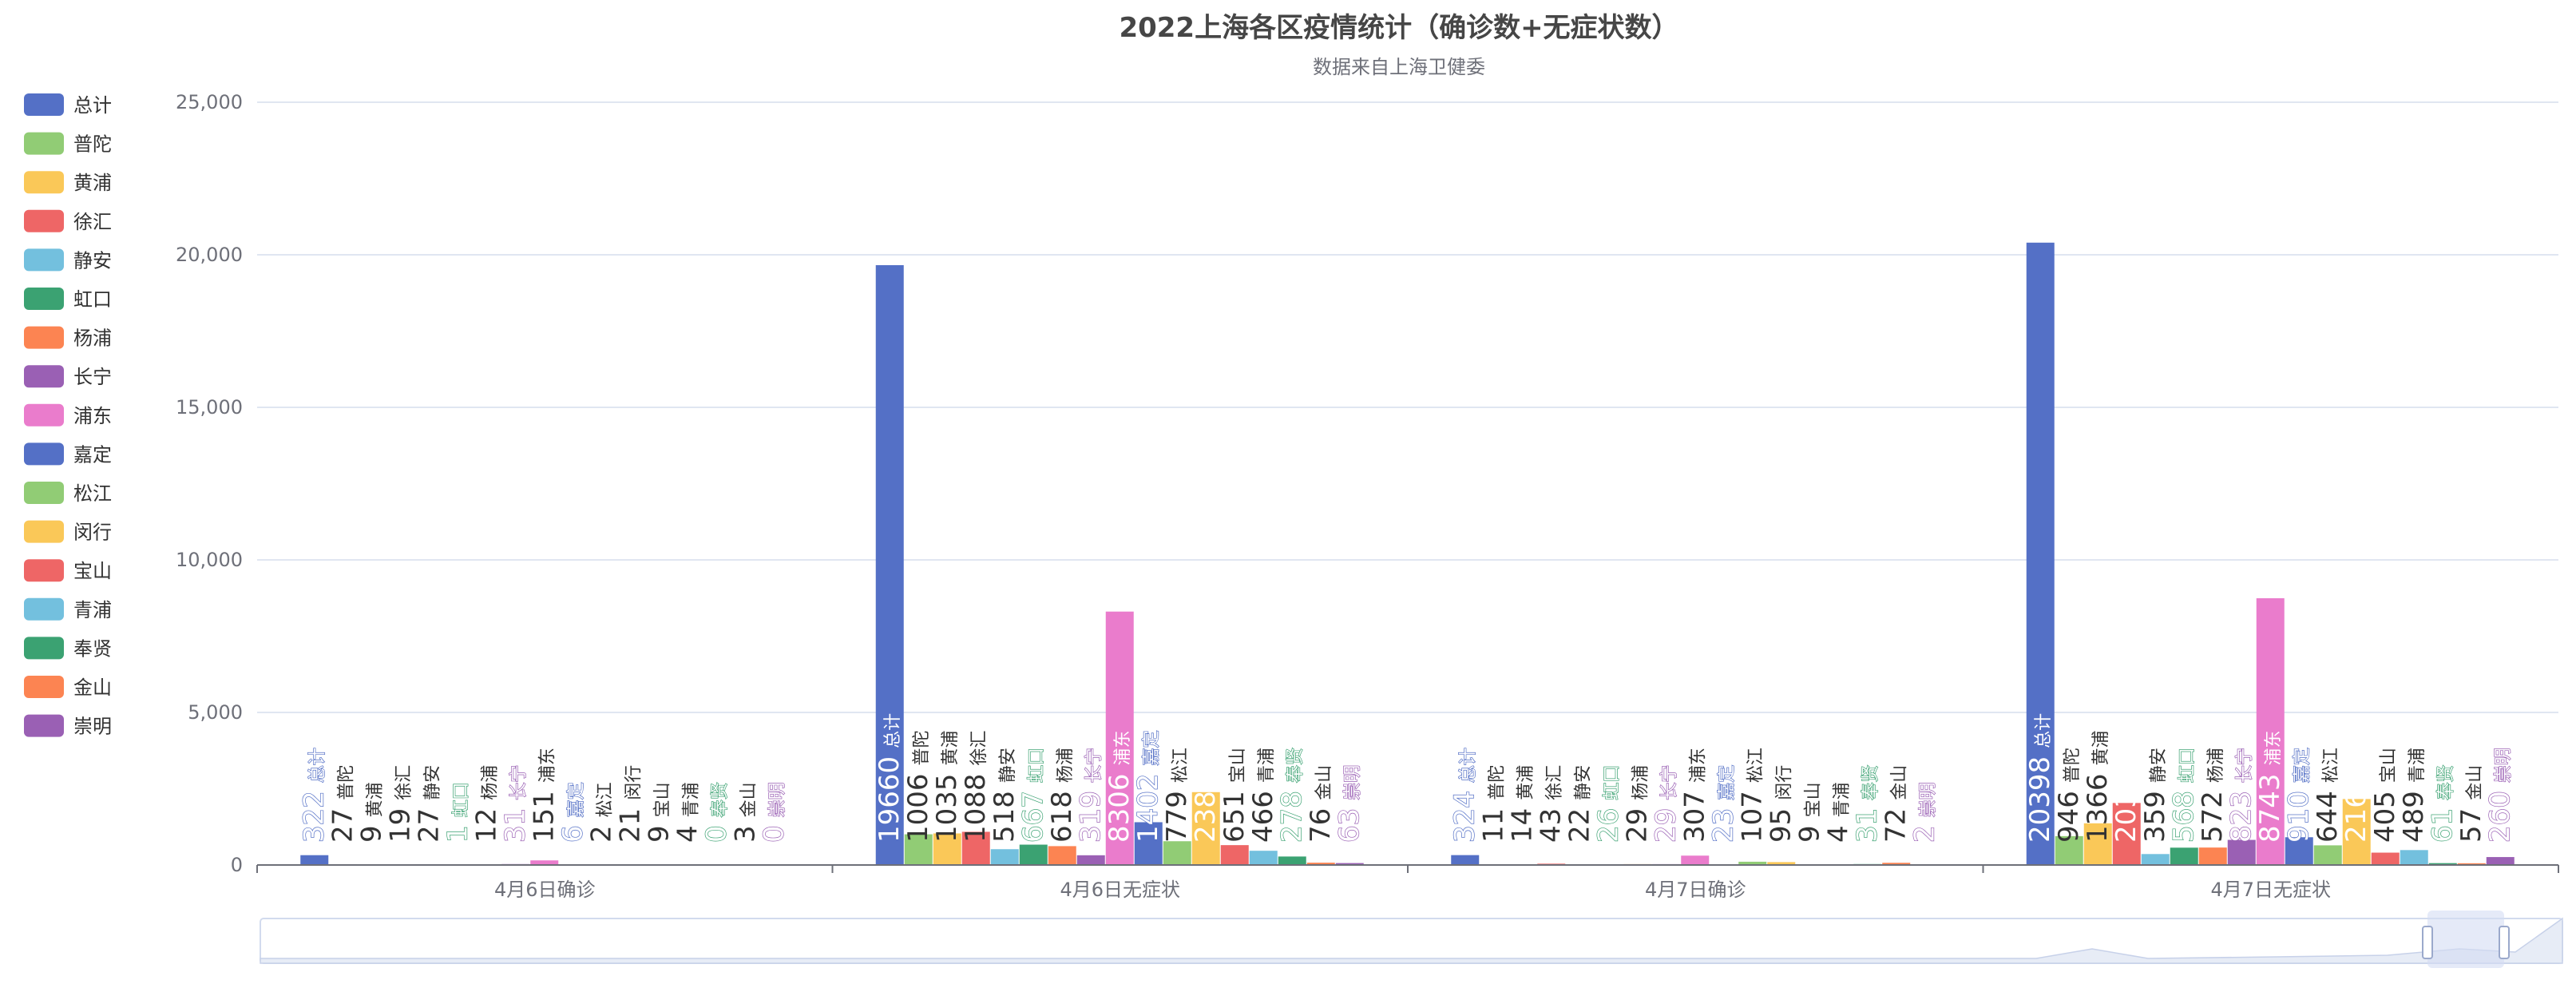 The height and width of the screenshot is (984, 2576). I want to click on bar-label: 6 嘉定, so click(573, 812).